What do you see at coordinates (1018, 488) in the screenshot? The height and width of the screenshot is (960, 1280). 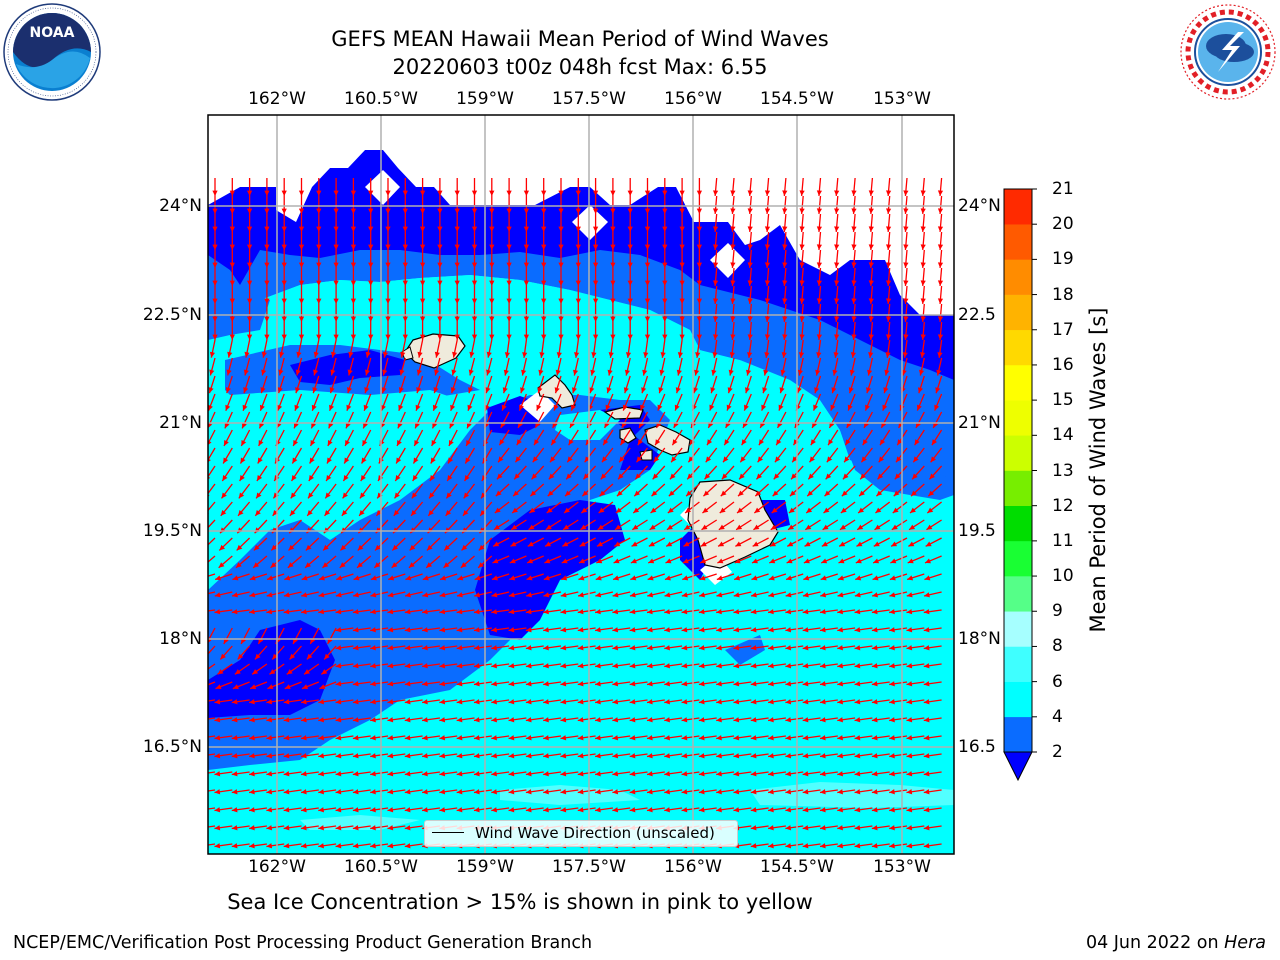 I see `colorbar-segment` at bounding box center [1018, 488].